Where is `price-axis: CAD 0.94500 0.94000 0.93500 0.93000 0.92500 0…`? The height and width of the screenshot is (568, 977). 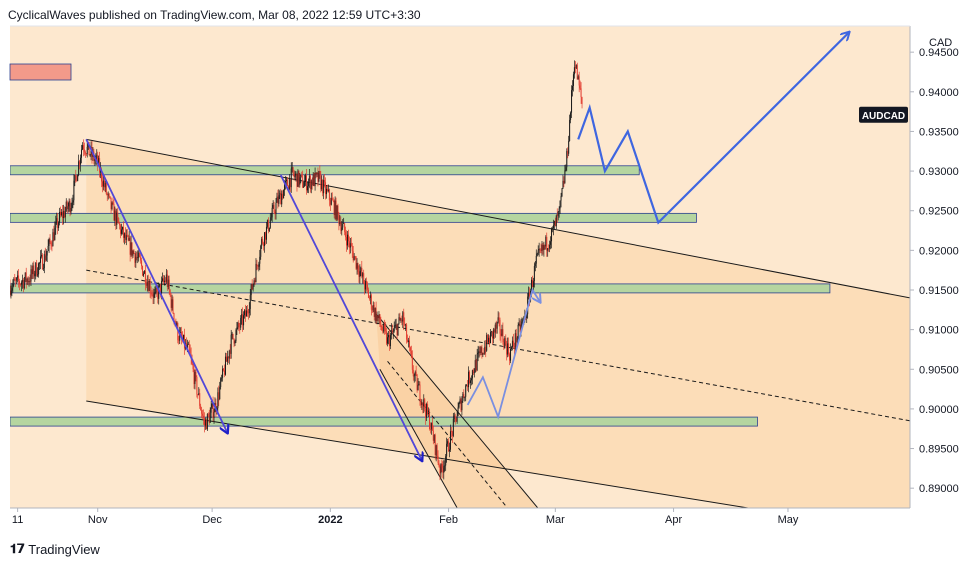
price-axis: CAD 0.94500 0.94000 0.93500 0.93000 0.92500 0… is located at coordinates (934, 266).